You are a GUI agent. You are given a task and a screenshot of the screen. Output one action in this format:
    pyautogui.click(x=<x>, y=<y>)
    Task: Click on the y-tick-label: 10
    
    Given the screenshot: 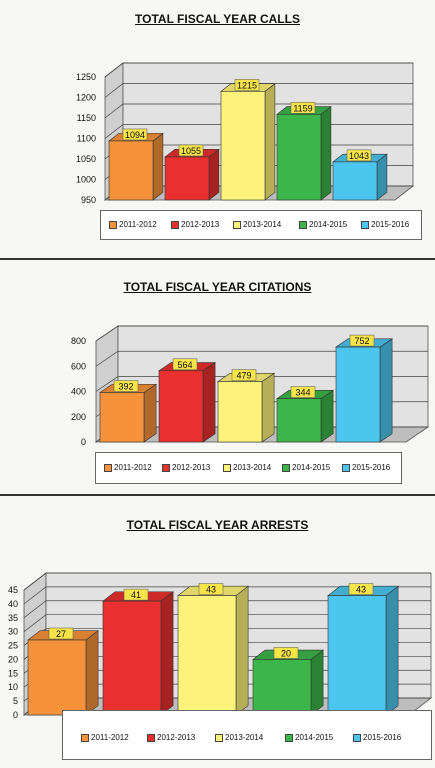 What is the action you would take?
    pyautogui.click(x=13, y=687)
    